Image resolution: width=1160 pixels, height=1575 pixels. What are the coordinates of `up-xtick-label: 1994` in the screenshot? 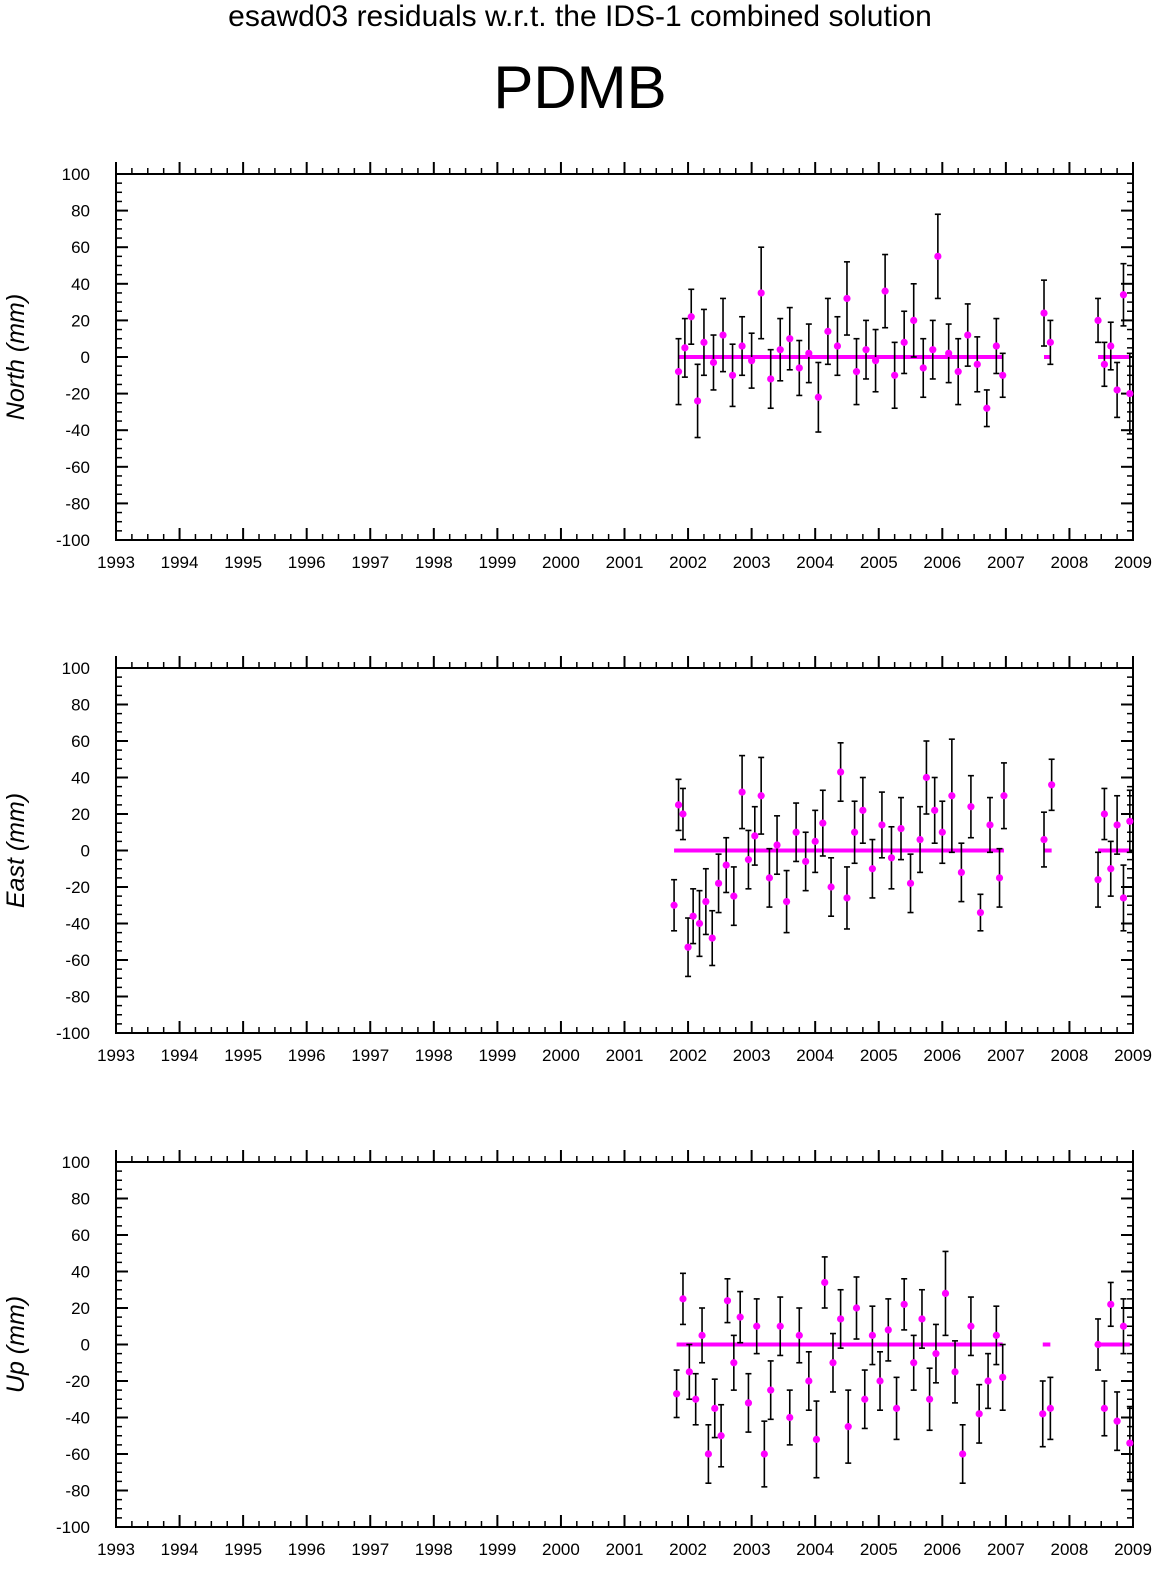 It's located at (180, 1549).